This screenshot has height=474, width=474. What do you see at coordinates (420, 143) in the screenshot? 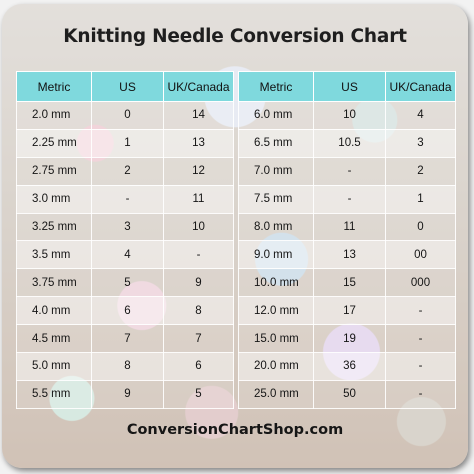
I see `uk-canada-cell: 3` at bounding box center [420, 143].